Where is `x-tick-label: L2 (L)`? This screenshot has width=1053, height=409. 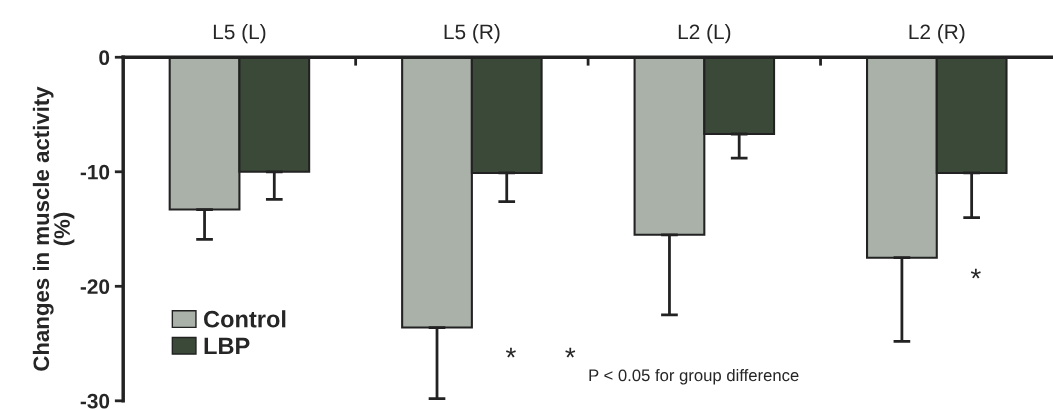 x-tick-label: L2 (L) is located at coordinates (704, 33).